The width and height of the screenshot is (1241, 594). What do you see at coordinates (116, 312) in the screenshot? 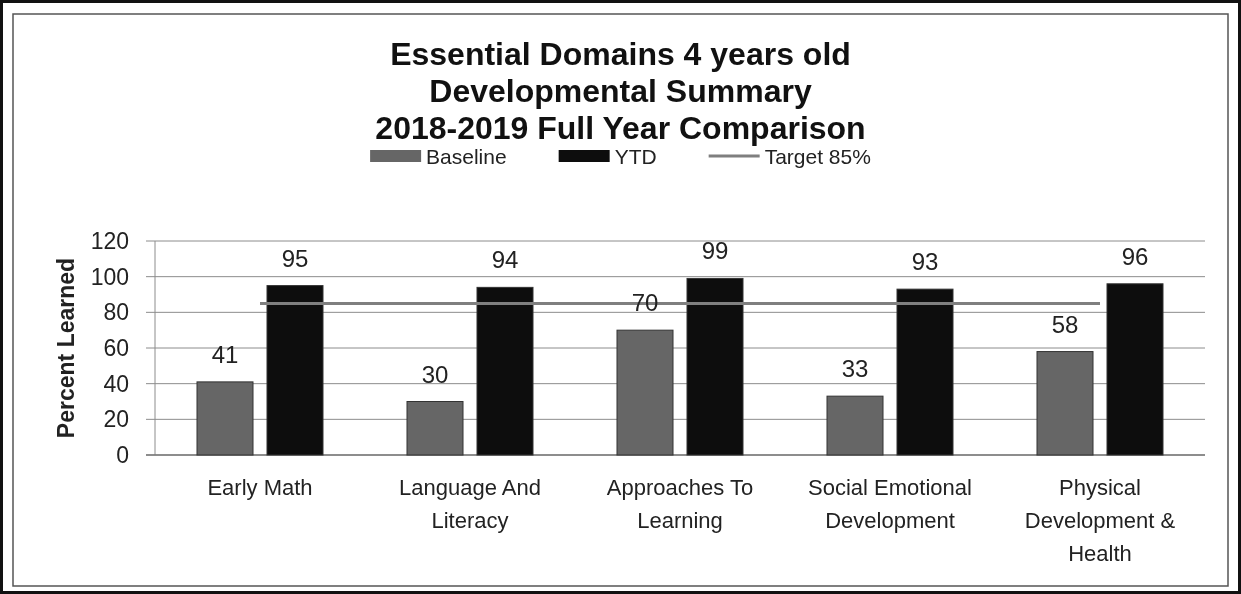
I see `y-tick-label: 80` at bounding box center [116, 312].